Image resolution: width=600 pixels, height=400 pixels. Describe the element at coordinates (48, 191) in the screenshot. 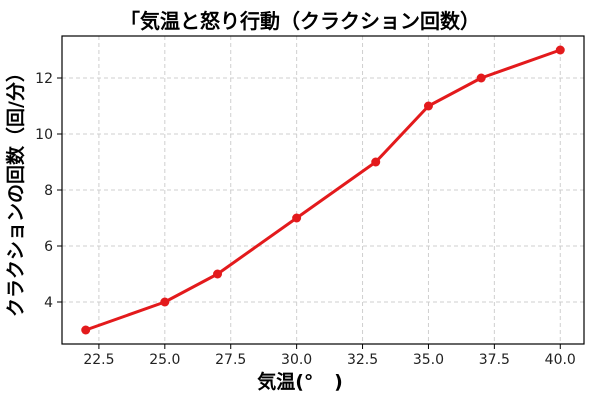

I see `y-tick-label: 8` at that location.